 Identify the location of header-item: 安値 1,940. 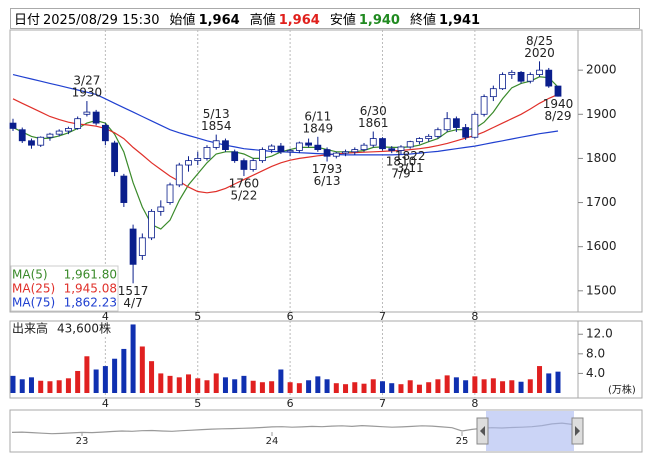
(365, 18).